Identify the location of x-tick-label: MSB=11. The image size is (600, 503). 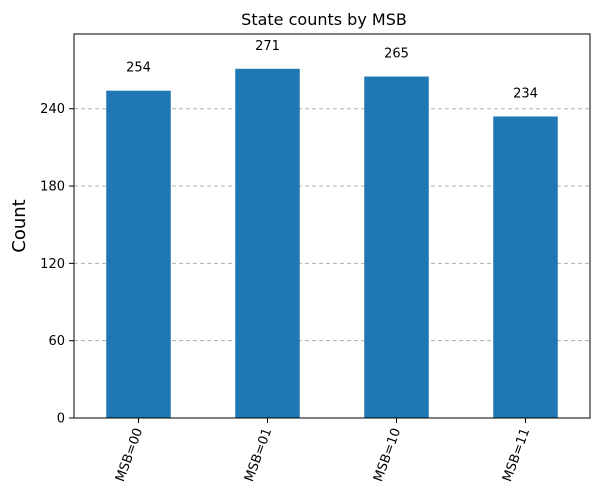
(516, 455).